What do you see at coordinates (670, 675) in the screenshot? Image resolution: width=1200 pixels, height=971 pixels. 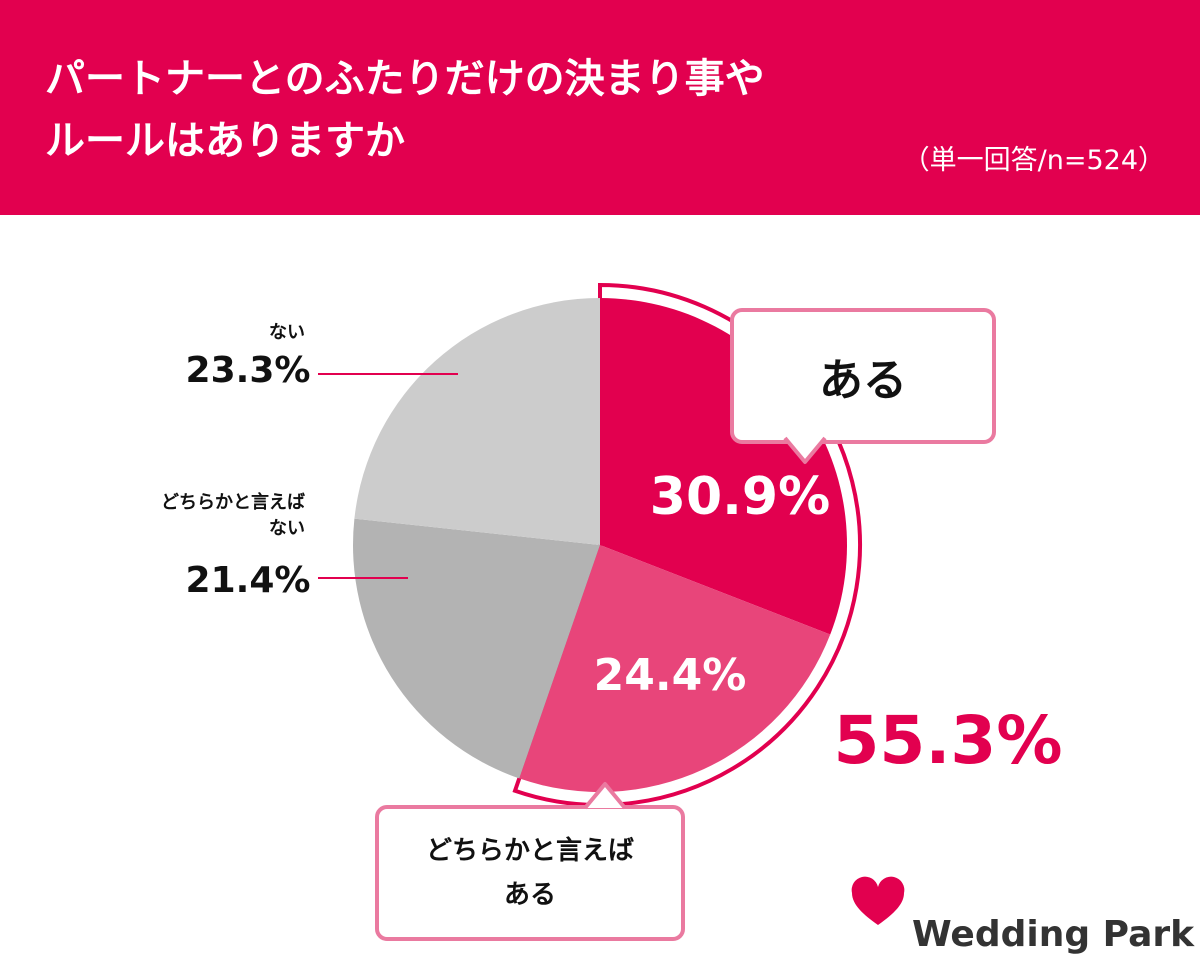 I see `value-label: 24.4%` at bounding box center [670, 675].